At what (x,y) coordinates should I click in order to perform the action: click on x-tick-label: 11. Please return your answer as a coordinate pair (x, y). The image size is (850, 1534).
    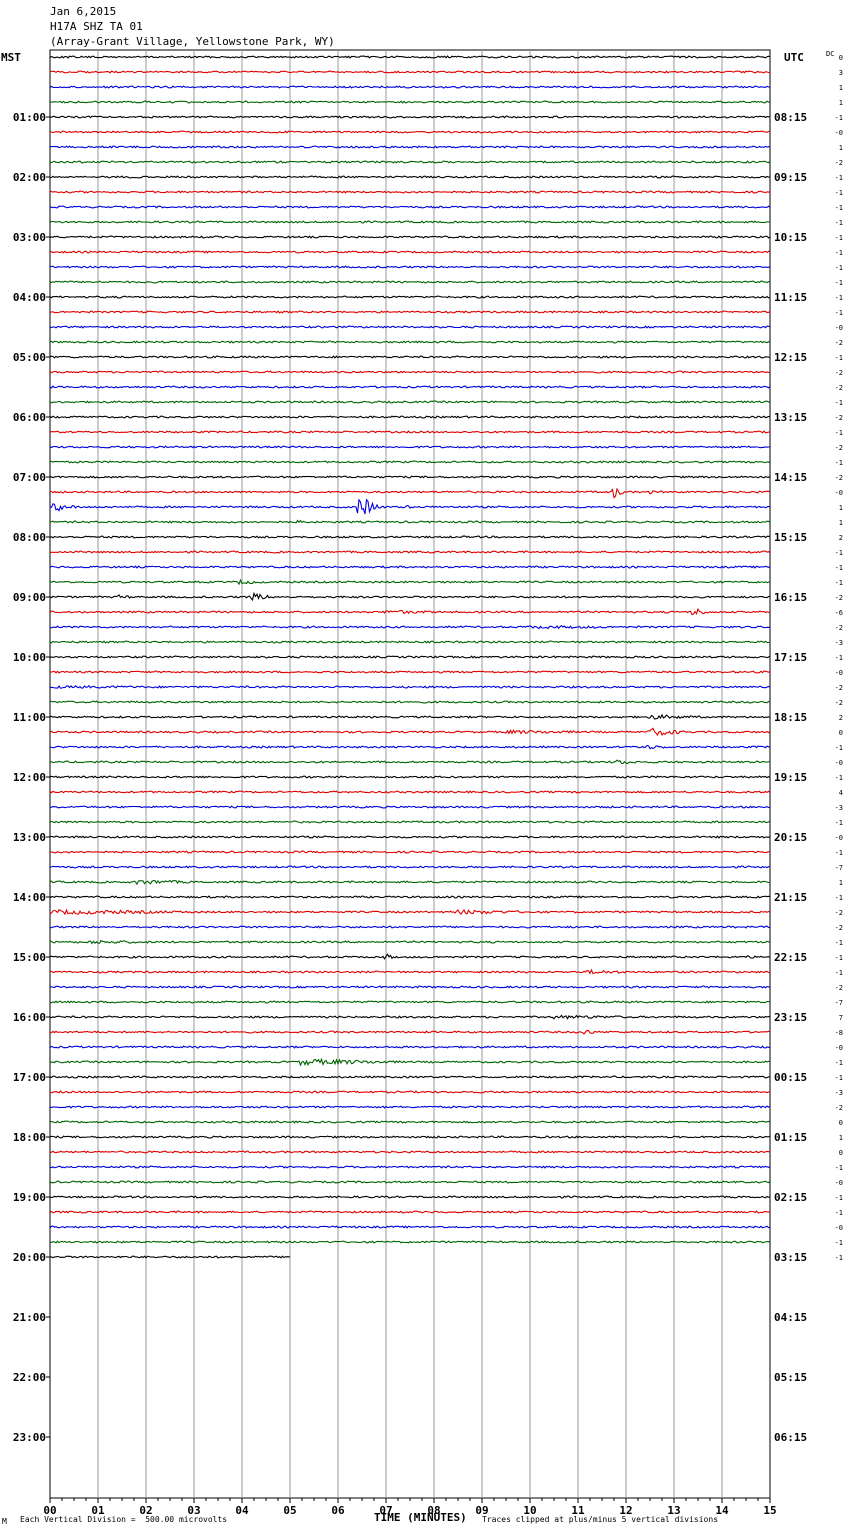
    Looking at the image, I should click on (578, 1510).